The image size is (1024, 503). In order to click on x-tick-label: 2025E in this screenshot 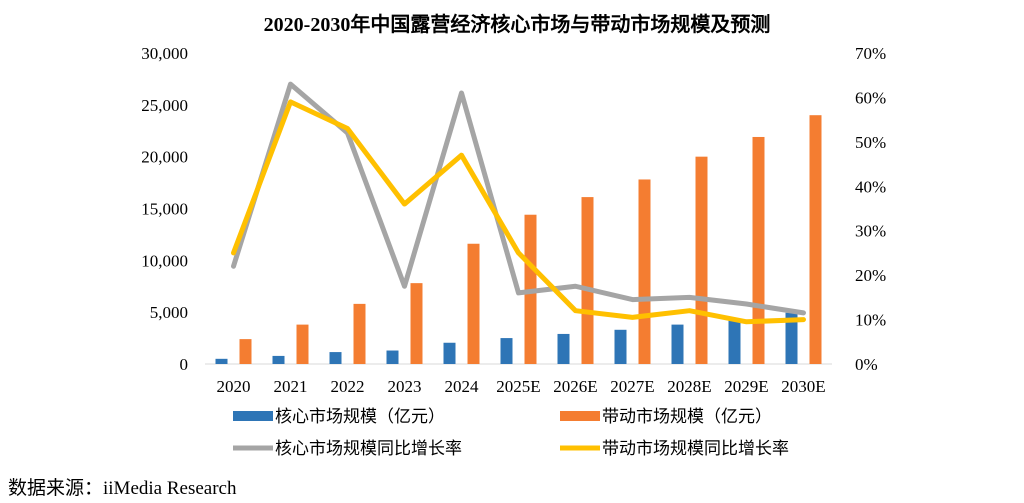, I will do `click(518, 386)`.